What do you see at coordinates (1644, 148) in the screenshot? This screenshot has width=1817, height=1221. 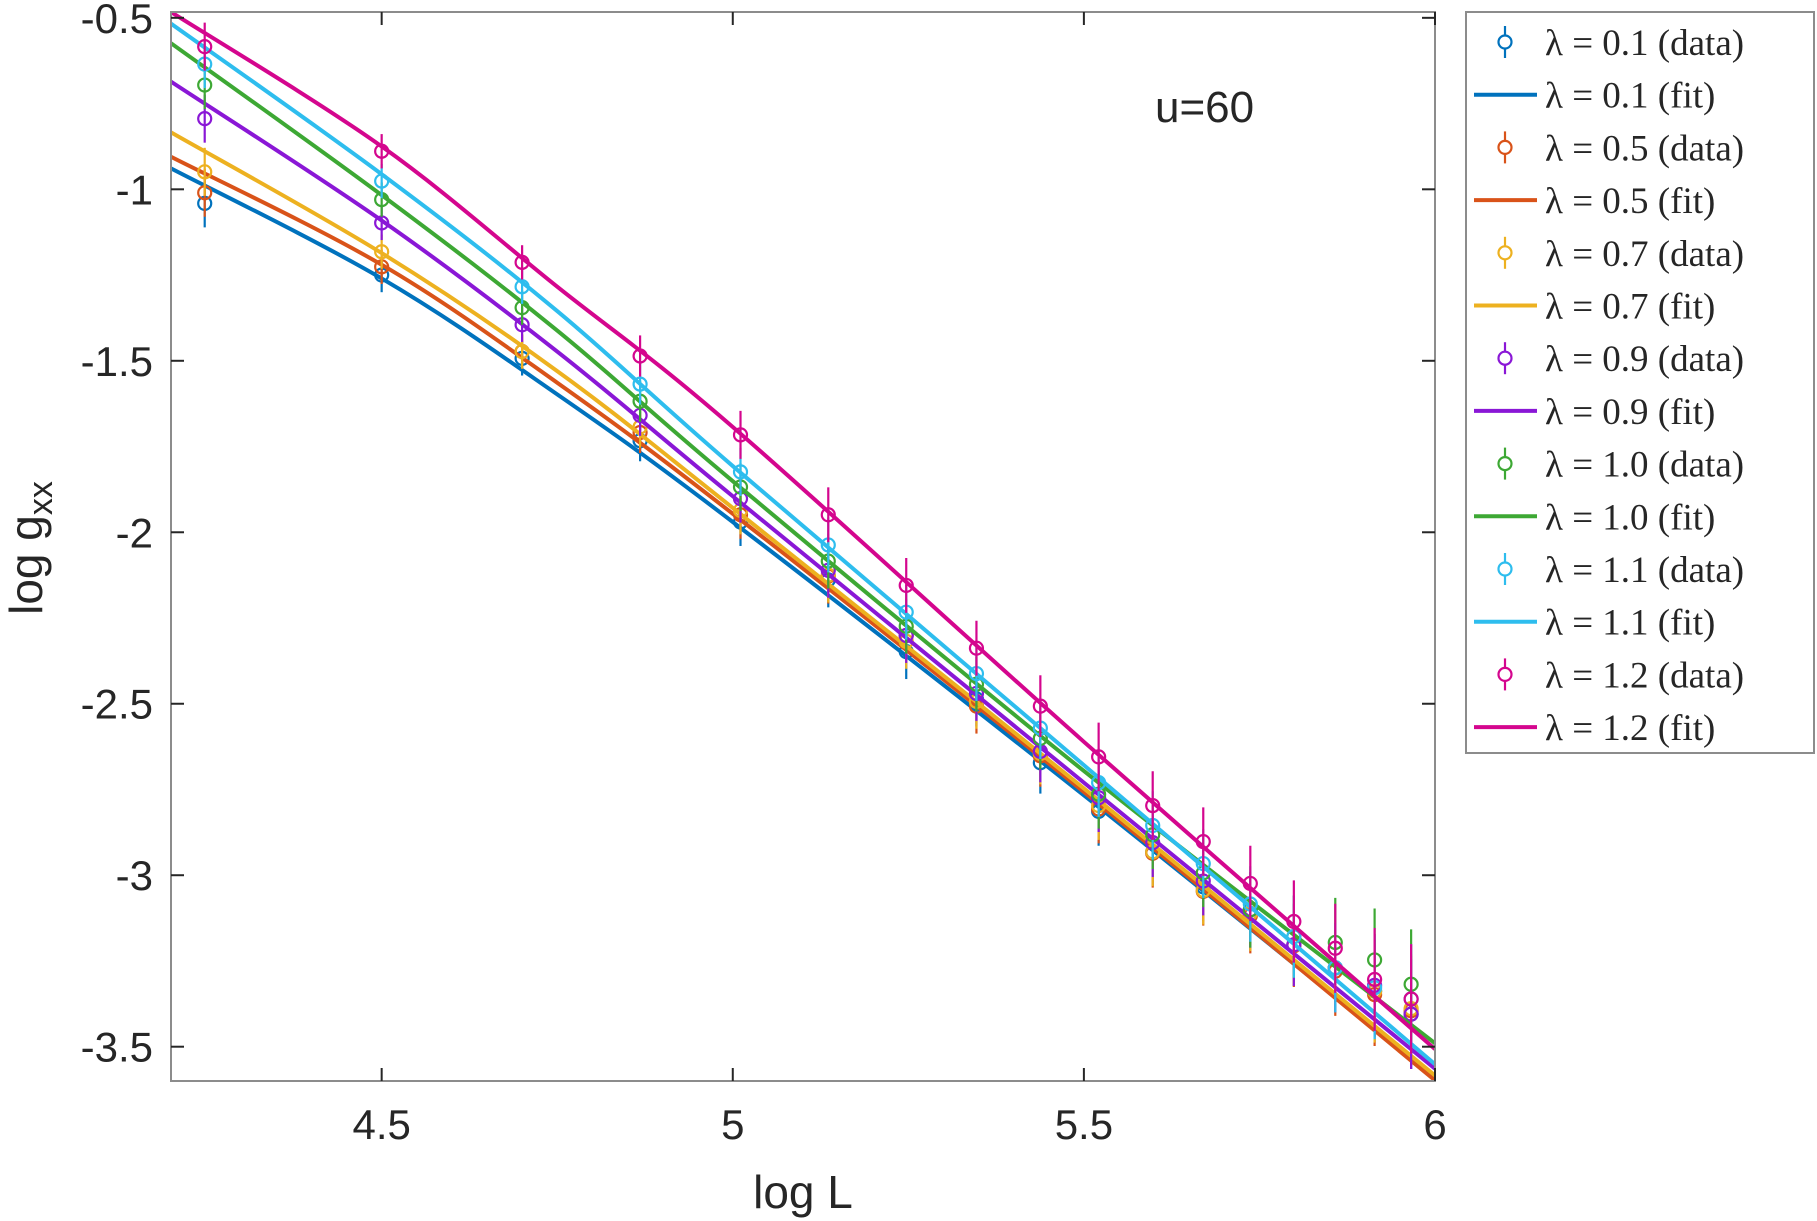 I see `legend-label: λ = 0.5 (data)` at bounding box center [1644, 148].